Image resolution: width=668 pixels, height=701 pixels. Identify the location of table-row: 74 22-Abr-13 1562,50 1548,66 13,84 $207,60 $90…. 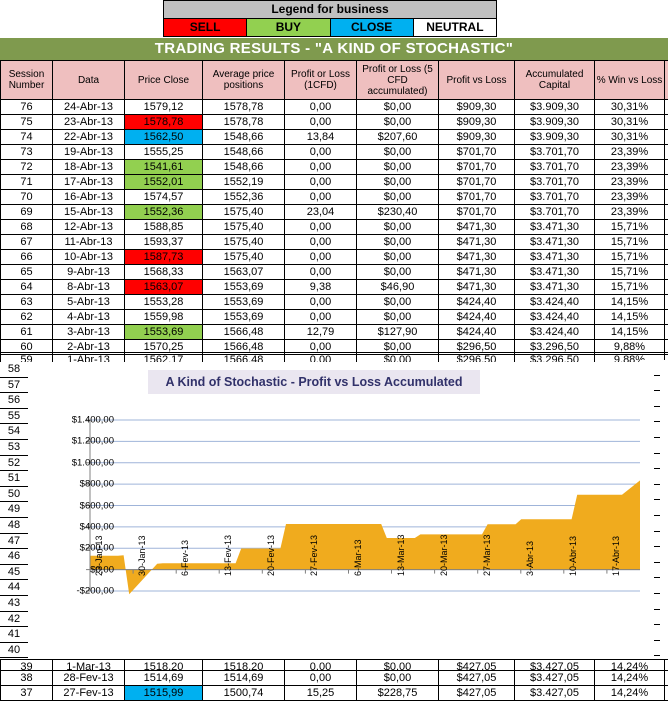
(334, 137).